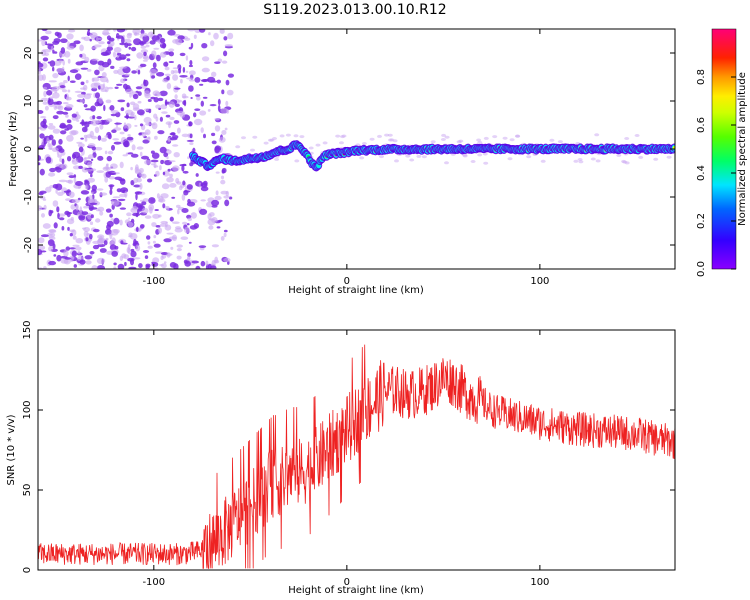 This screenshot has height=600, width=750. Describe the element at coordinates (28, 245) in the screenshot. I see `y-tick-label: -20` at that location.